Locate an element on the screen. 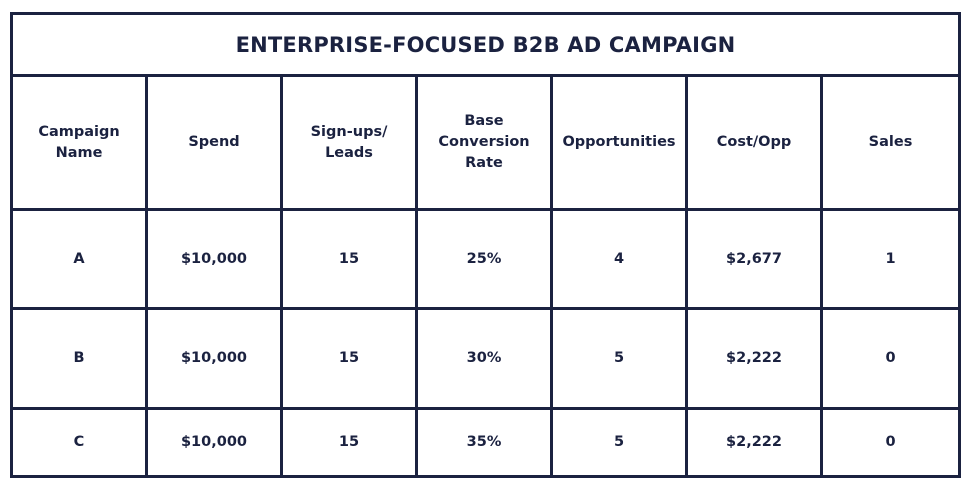  header-sales: Sales is located at coordinates (890, 143).